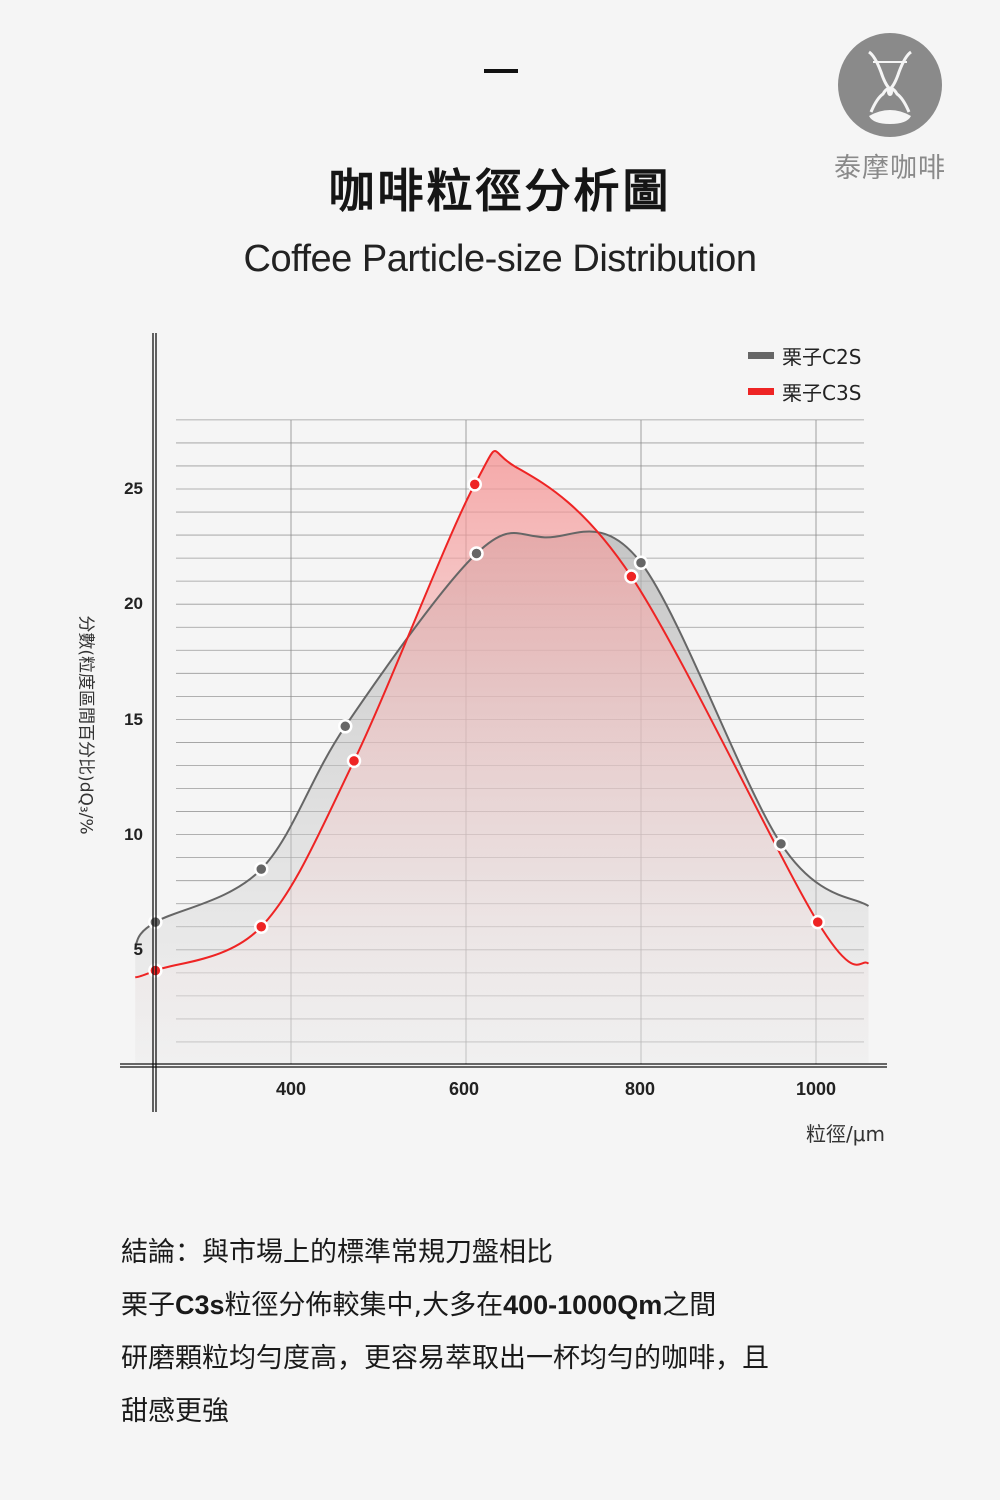  I want to click on hourglass-coffee-icon, so click(890, 85).